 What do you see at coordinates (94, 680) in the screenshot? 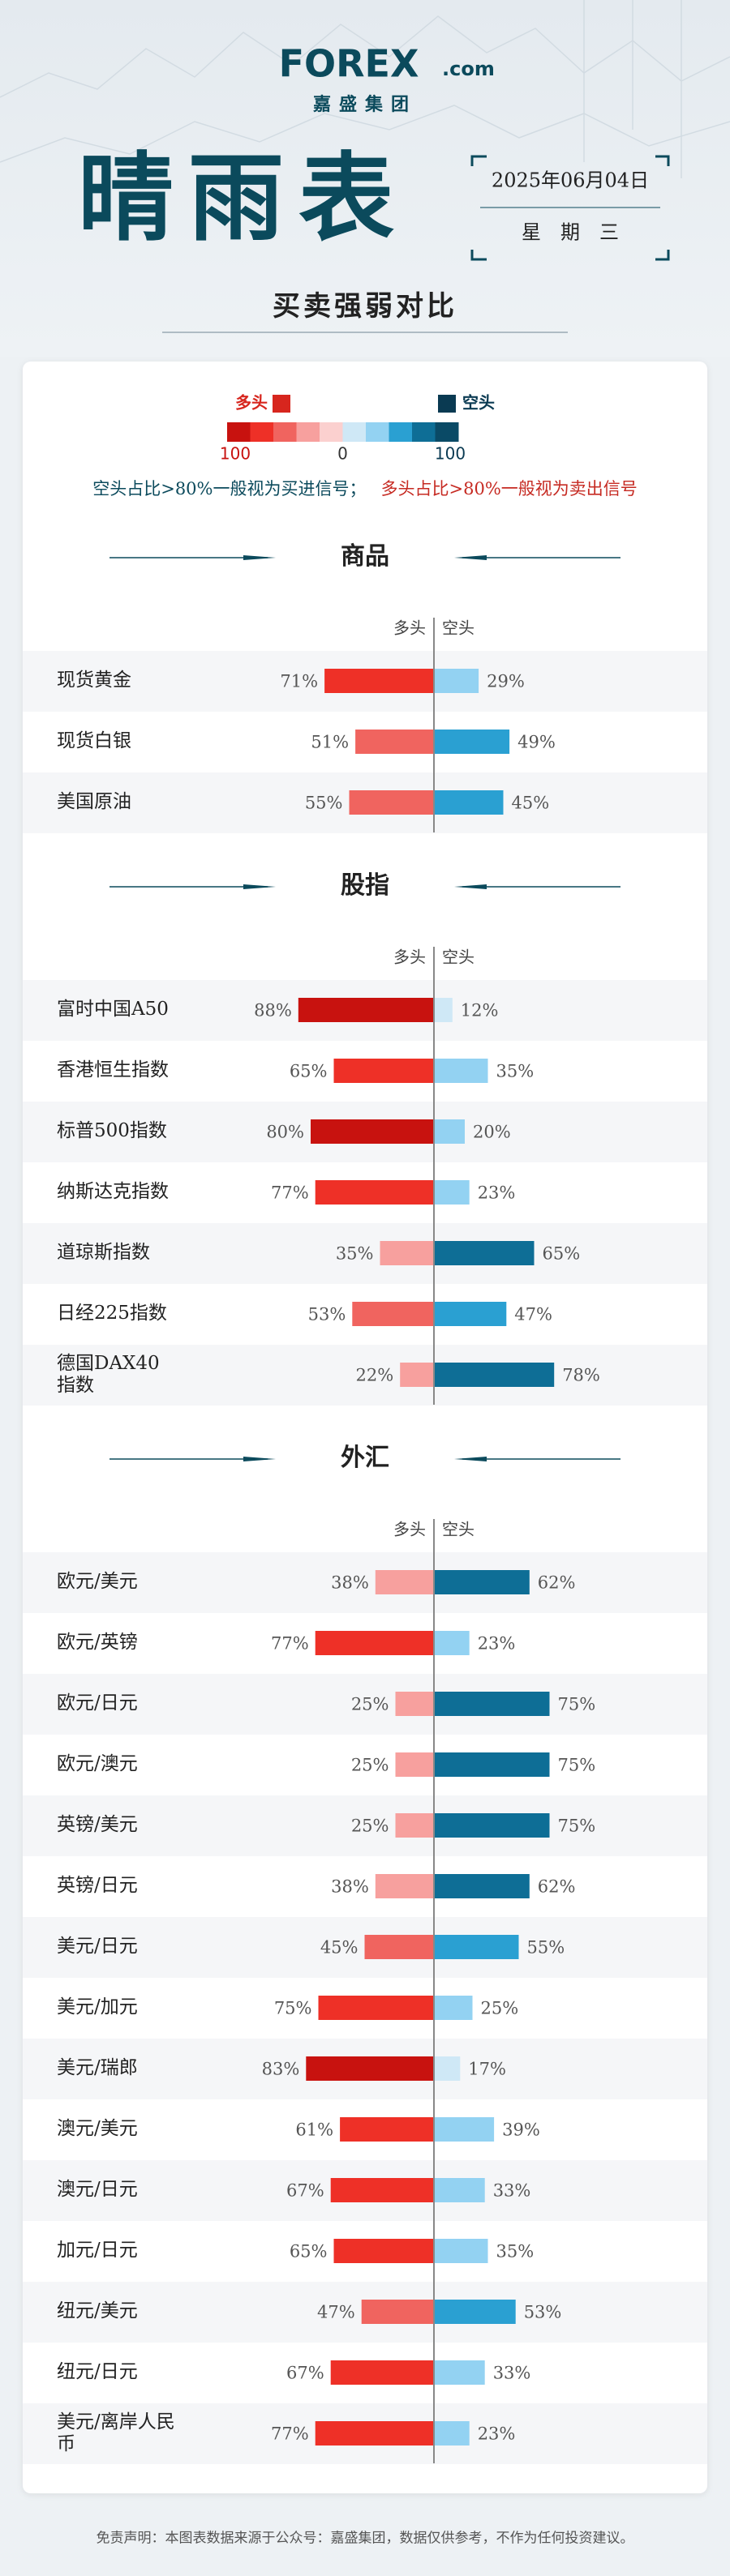
I see `row-label: 现货黄金` at bounding box center [94, 680].